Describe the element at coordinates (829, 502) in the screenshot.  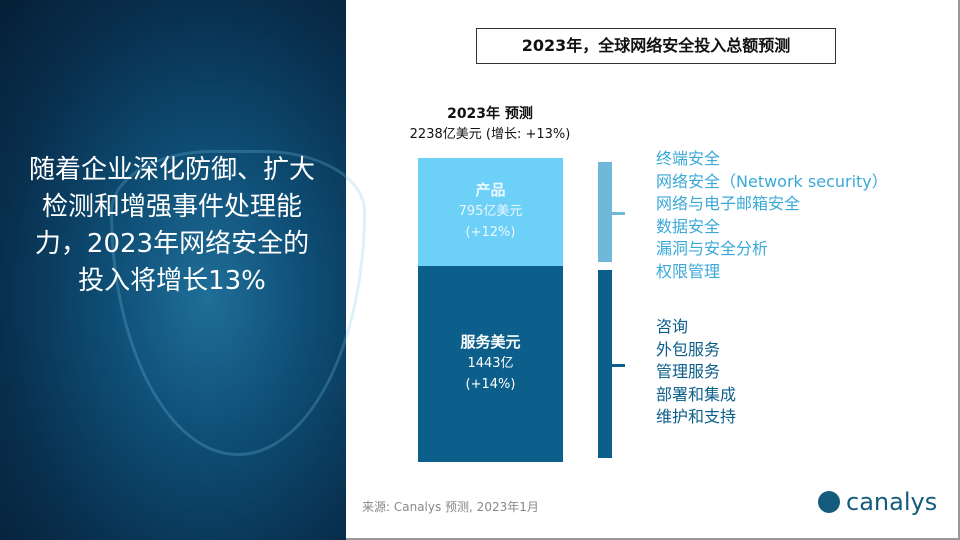
I see `logo-mark-icon` at that location.